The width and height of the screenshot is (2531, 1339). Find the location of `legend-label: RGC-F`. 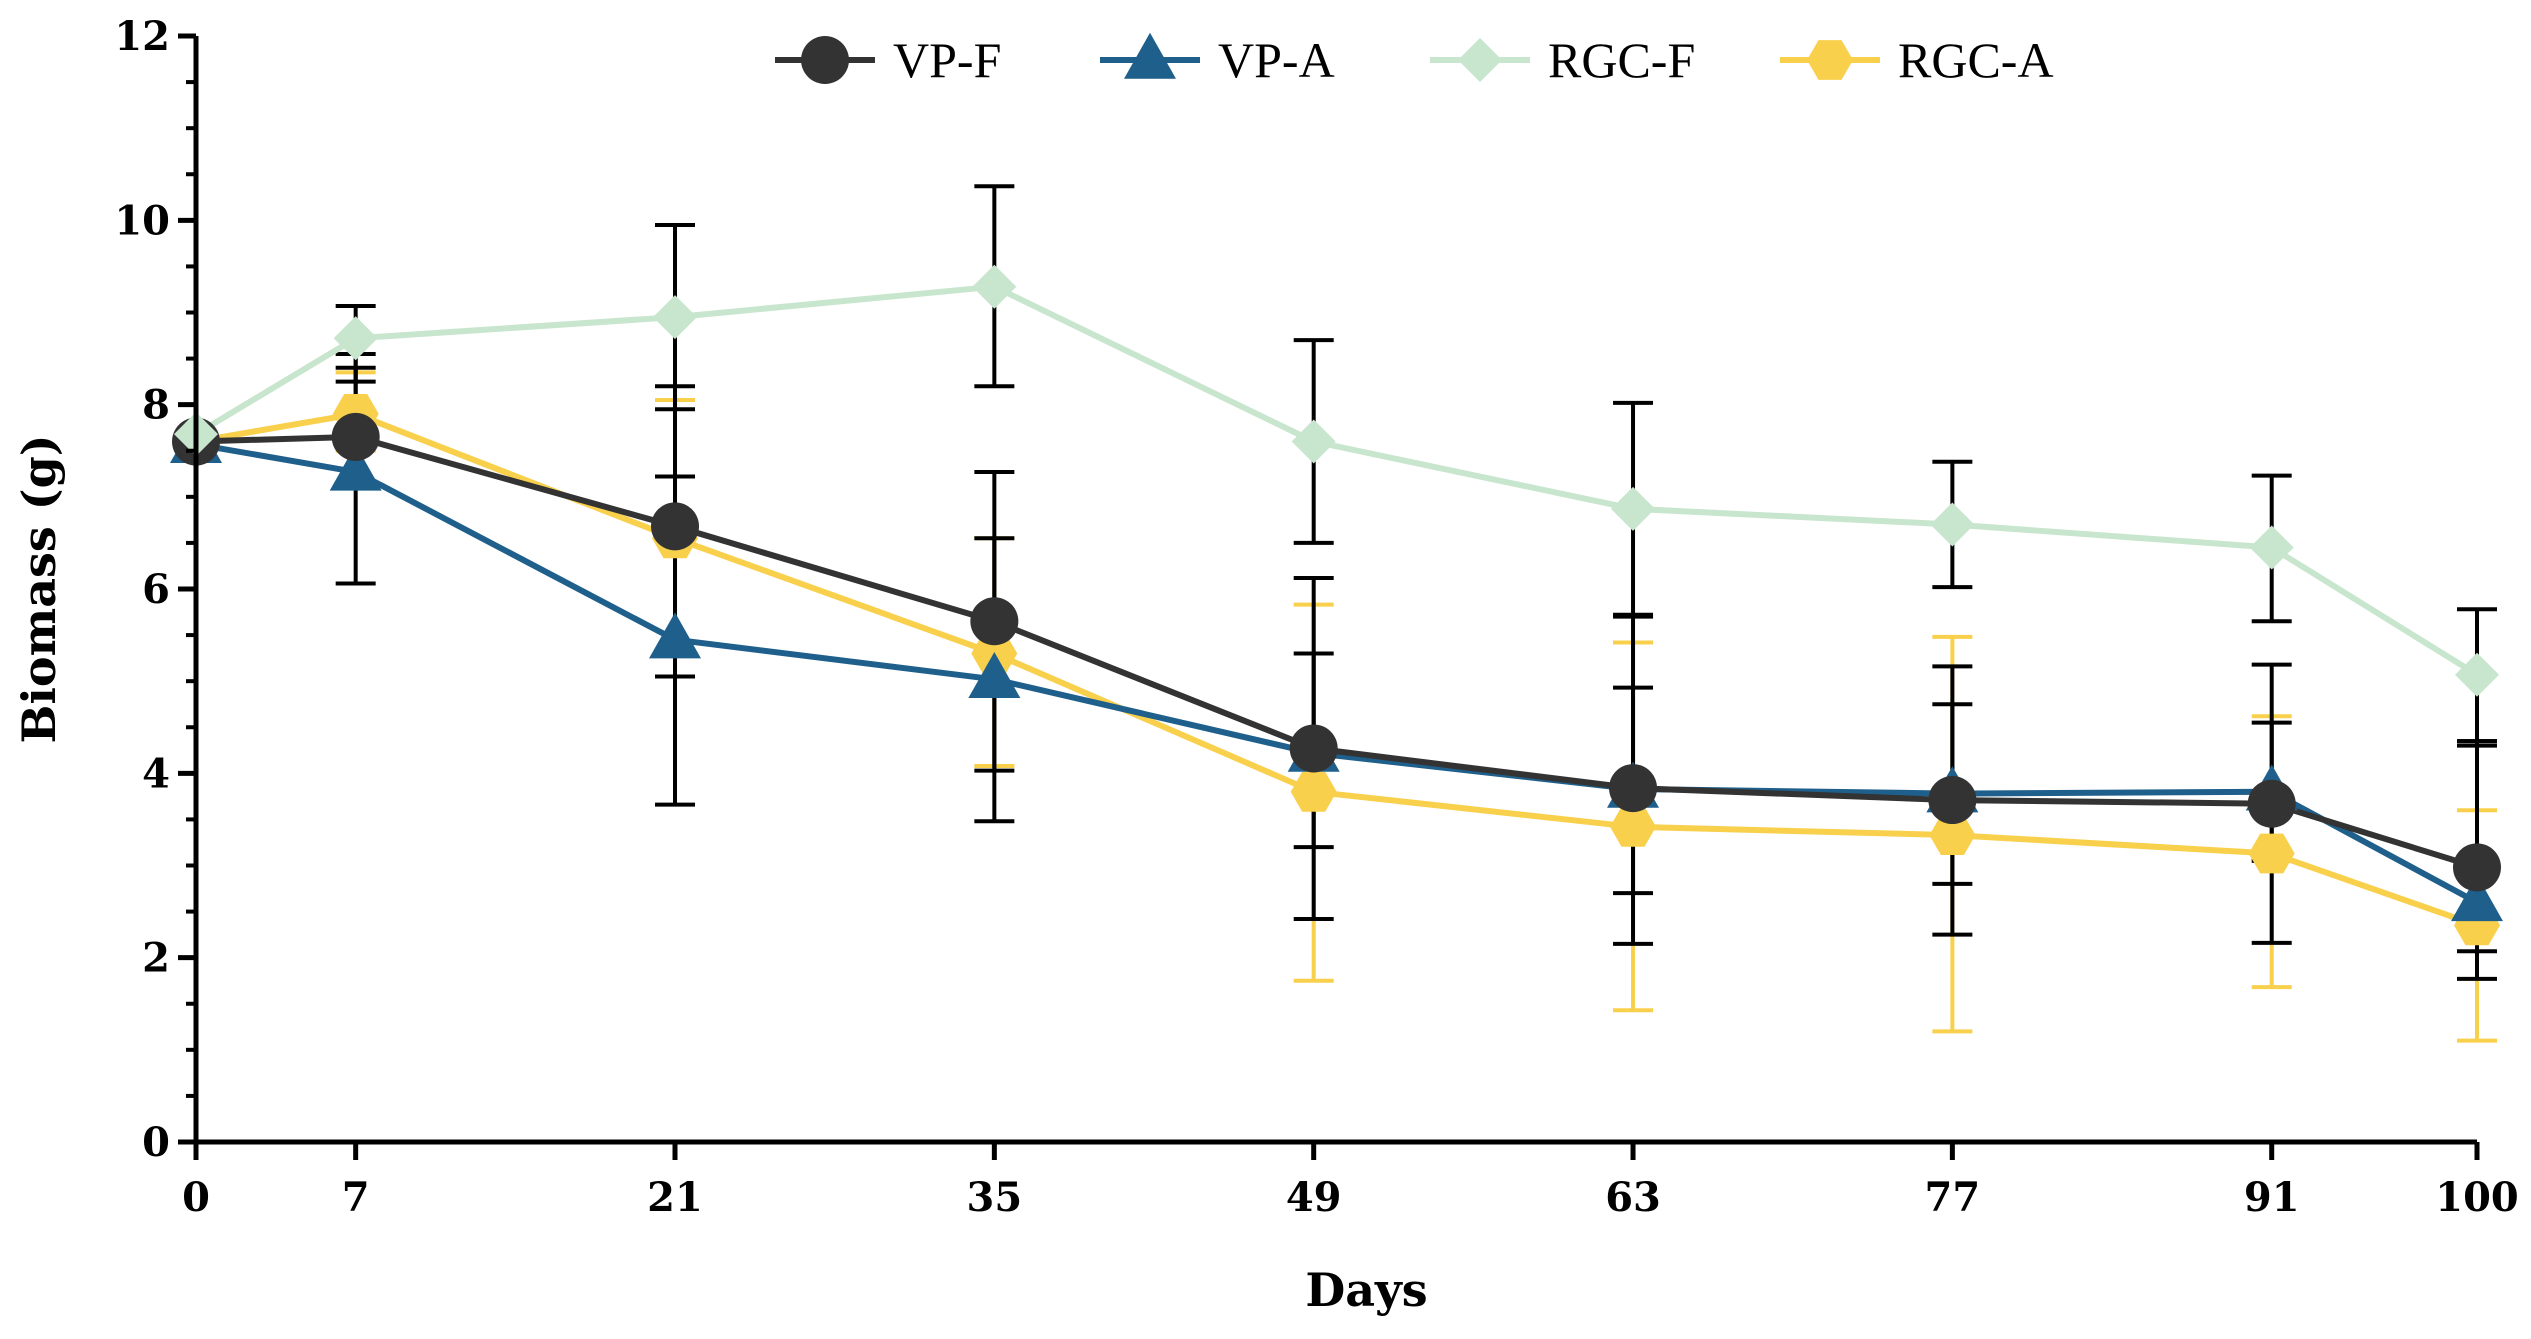

legend-label: RGC-F is located at coordinates (1621, 60).